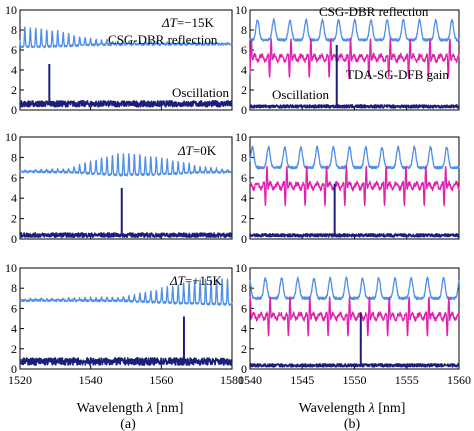  What do you see at coordinates (163, 39) in the screenshot?
I see `csg-dbr-label-left: CSG-DBR reflection` at bounding box center [163, 39].